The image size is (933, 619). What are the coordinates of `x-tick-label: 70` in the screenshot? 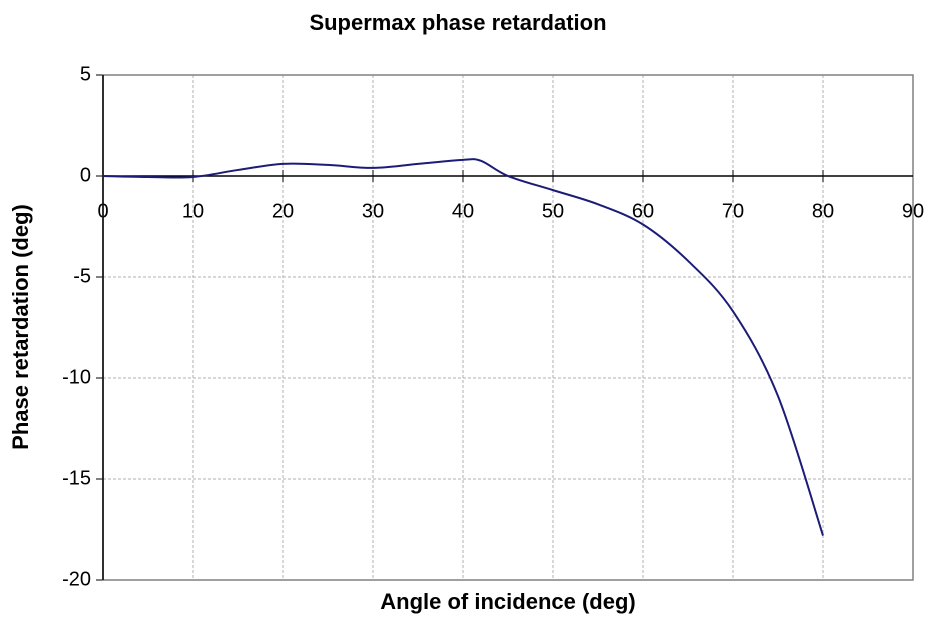 It's located at (733, 211).